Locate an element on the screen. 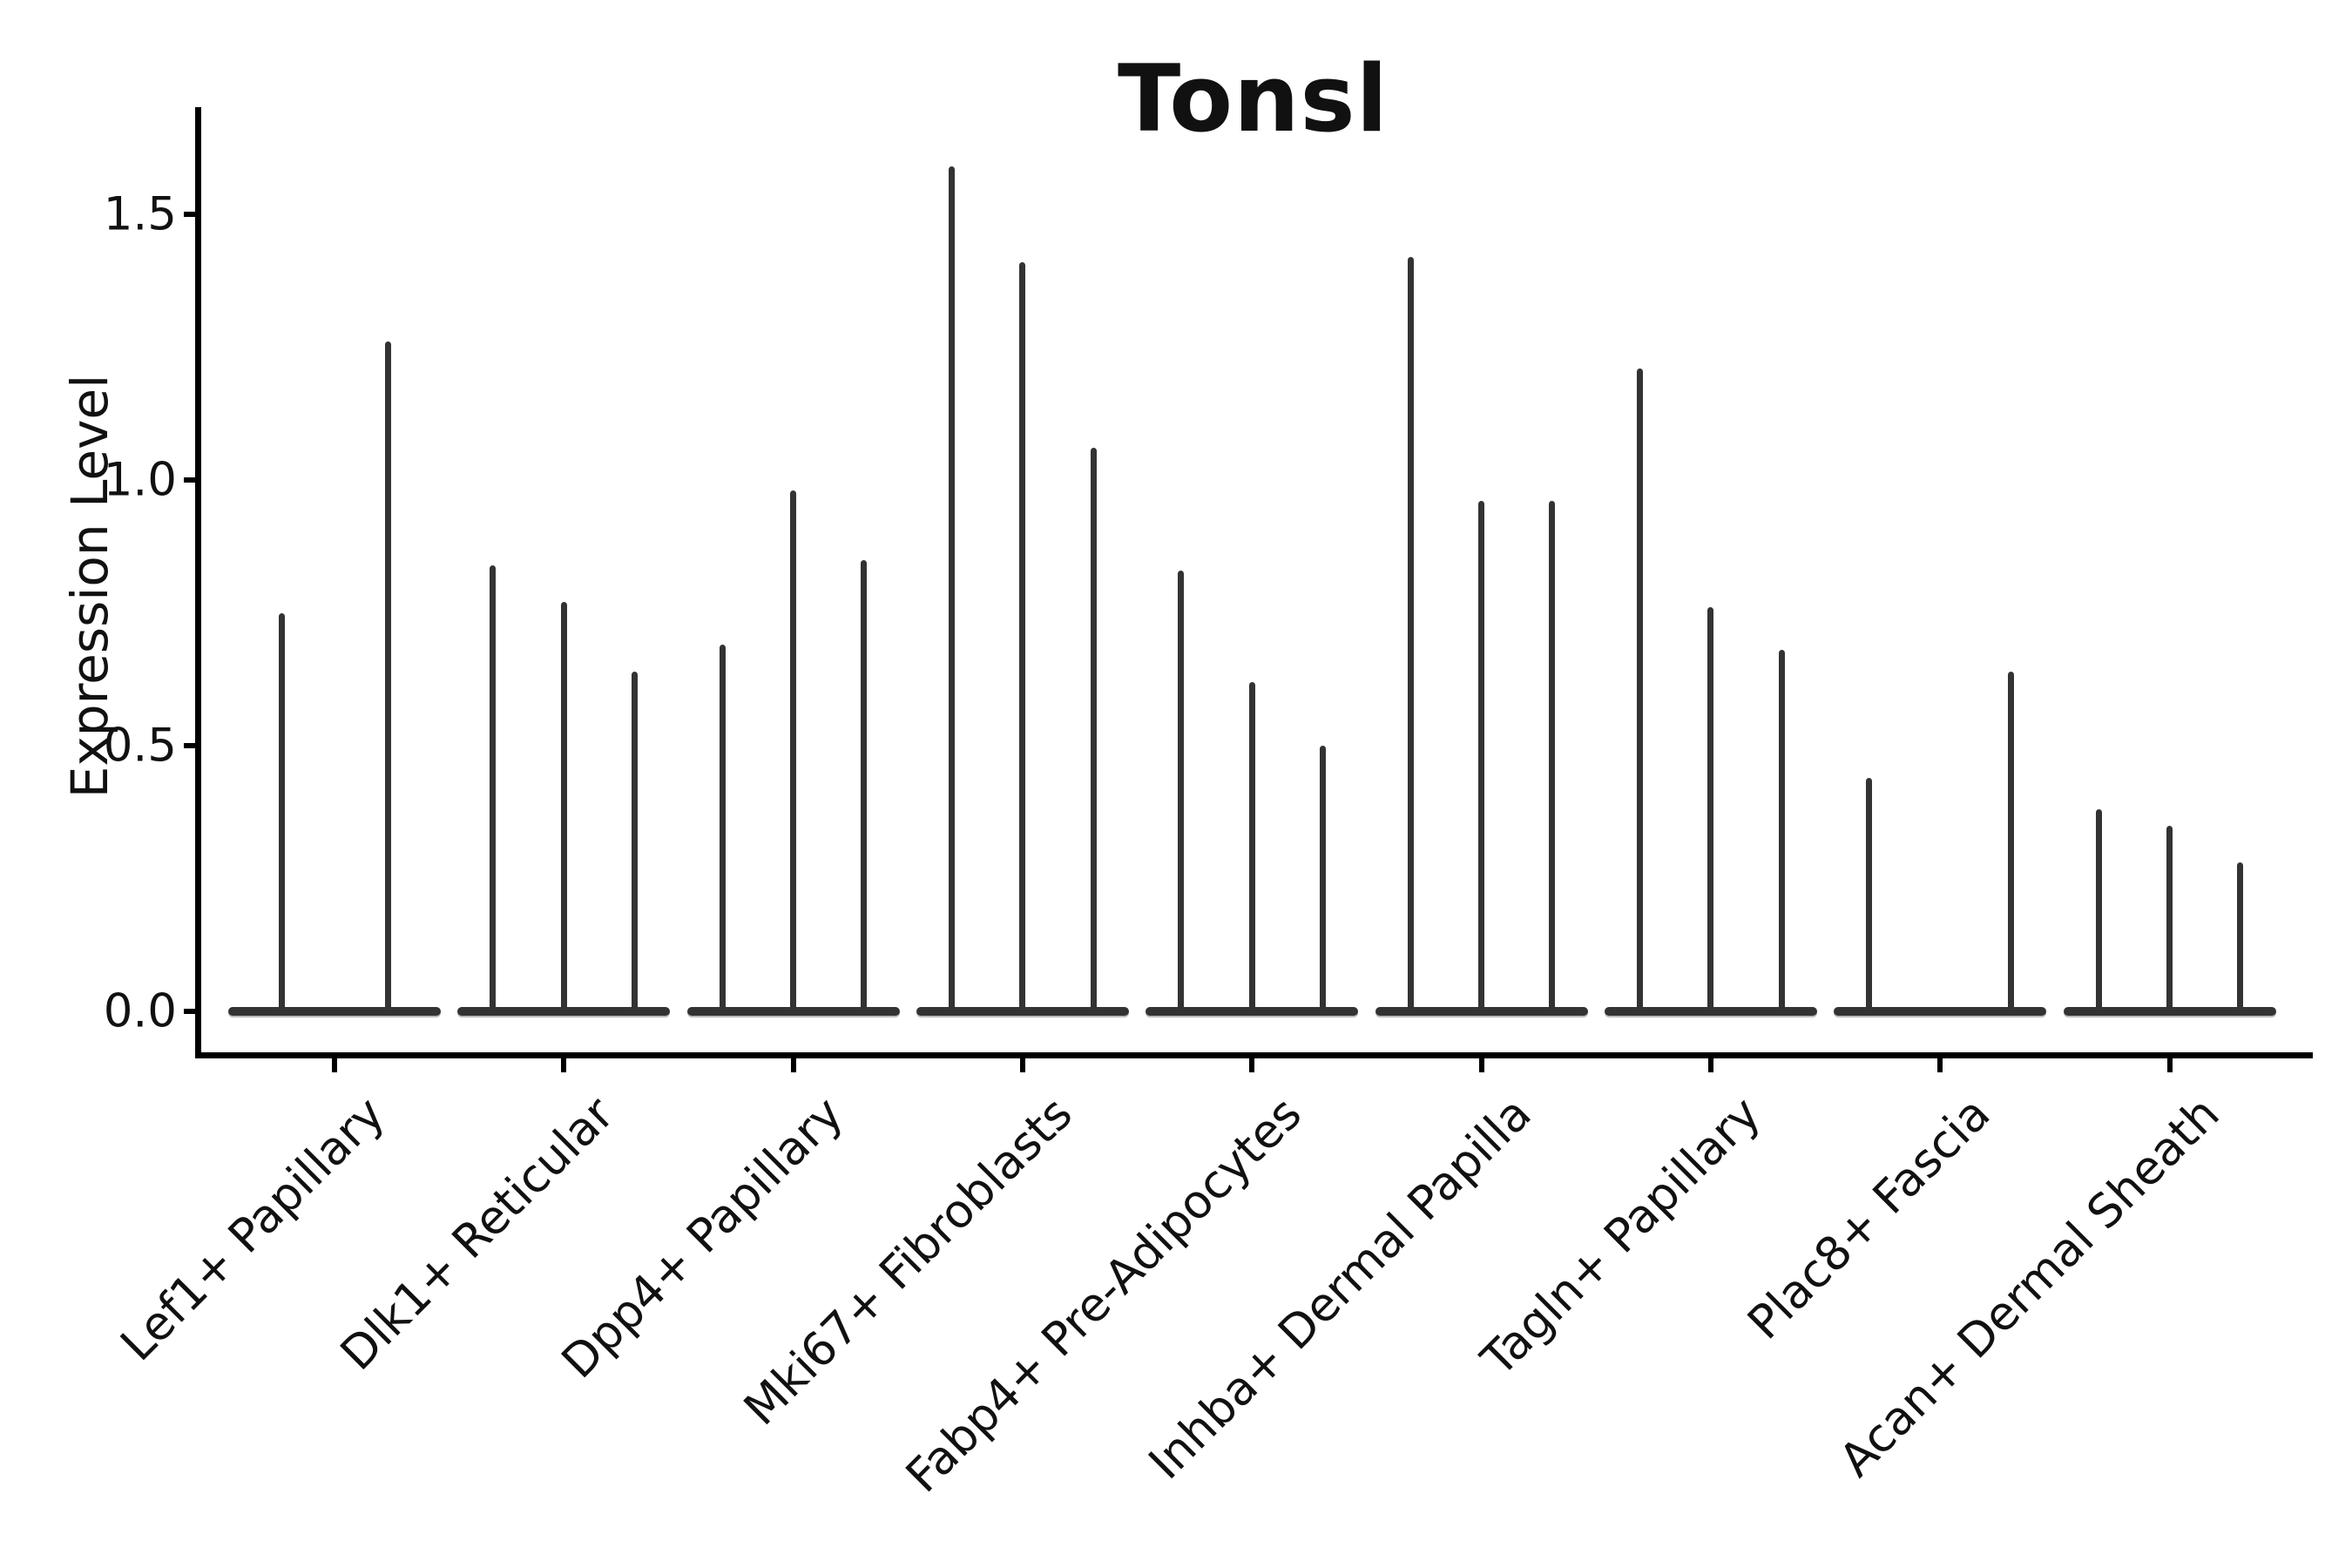 This screenshot has height=1568, width=2352. y-tick-label: 0.0 is located at coordinates (140, 1011).